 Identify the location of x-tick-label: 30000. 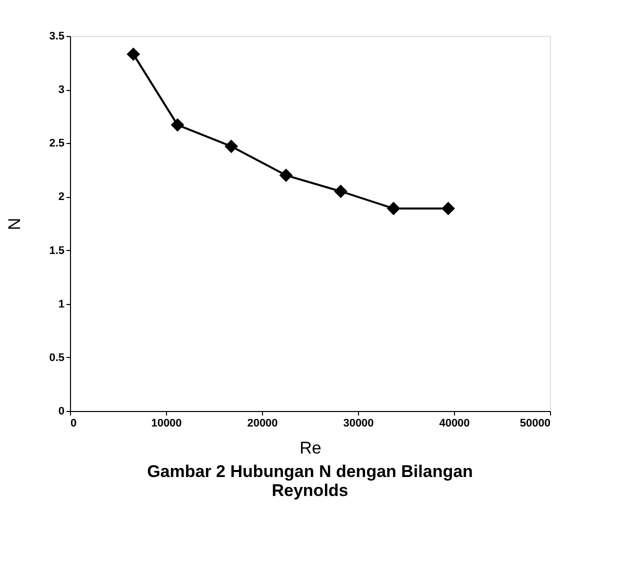
(358, 424).